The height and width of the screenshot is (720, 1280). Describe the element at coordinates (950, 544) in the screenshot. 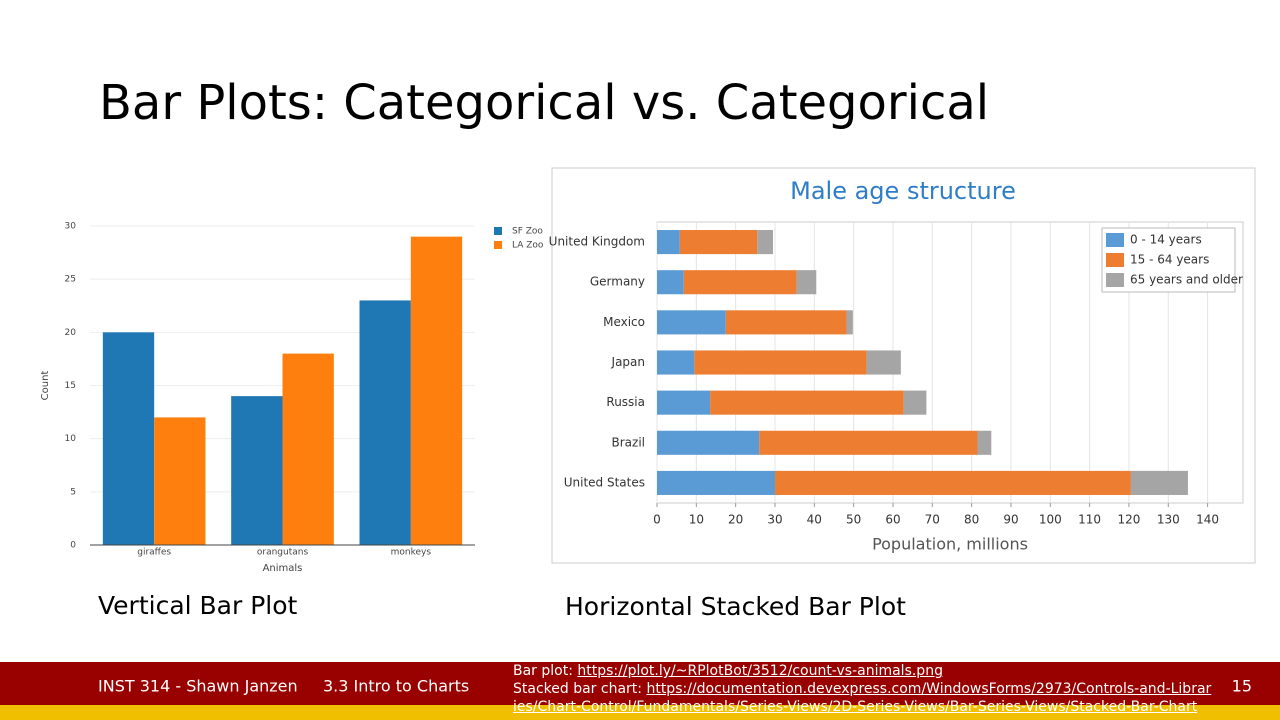

I see `x-axis-label: Population, millions` at that location.